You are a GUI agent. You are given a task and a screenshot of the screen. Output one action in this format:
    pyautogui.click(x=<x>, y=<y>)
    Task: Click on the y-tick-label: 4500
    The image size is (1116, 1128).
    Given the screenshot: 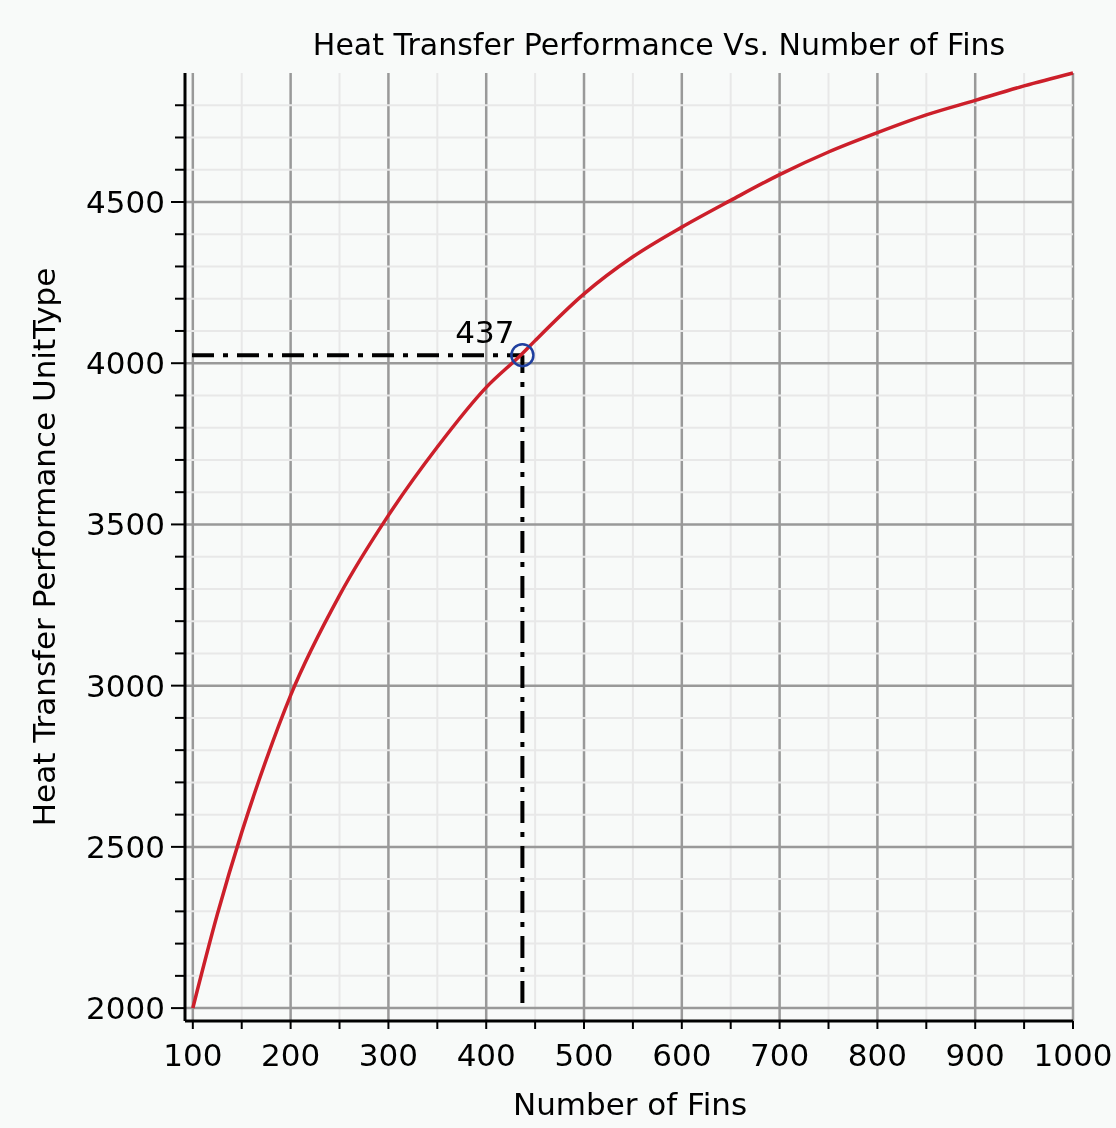 What is the action you would take?
    pyautogui.click(x=125, y=201)
    